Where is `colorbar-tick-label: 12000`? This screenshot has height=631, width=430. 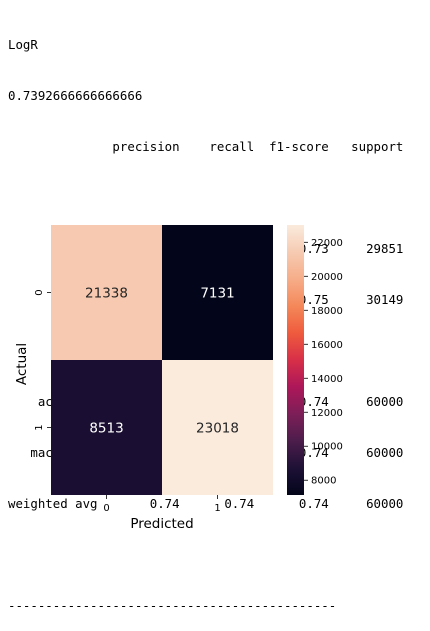 colorbar-tick-label: 12000 is located at coordinates (327, 413).